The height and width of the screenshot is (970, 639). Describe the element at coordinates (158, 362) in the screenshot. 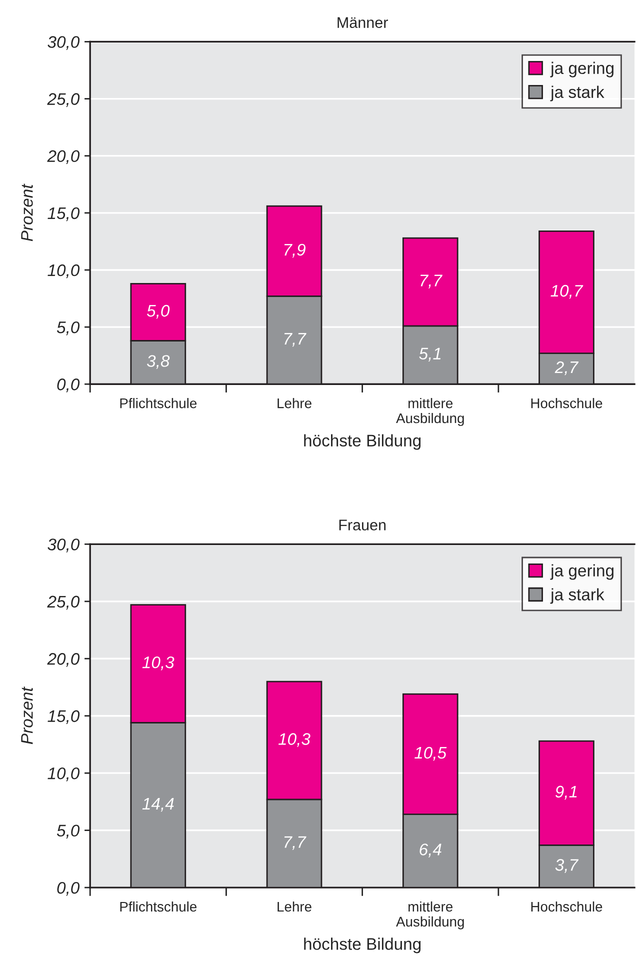

I see `data-label: 3,8` at that location.